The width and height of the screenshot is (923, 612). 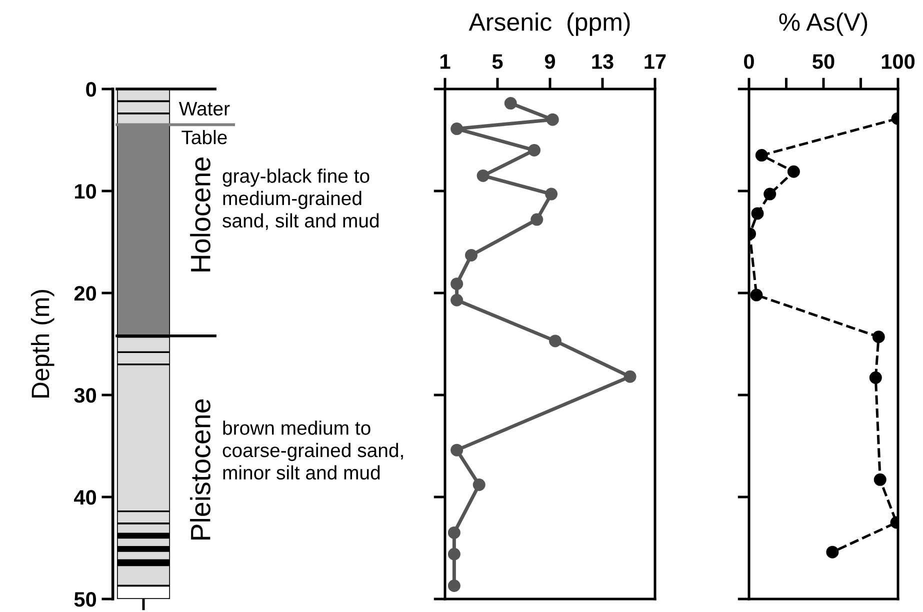 I want to click on x-tick-label: 0, so click(x=749, y=61).